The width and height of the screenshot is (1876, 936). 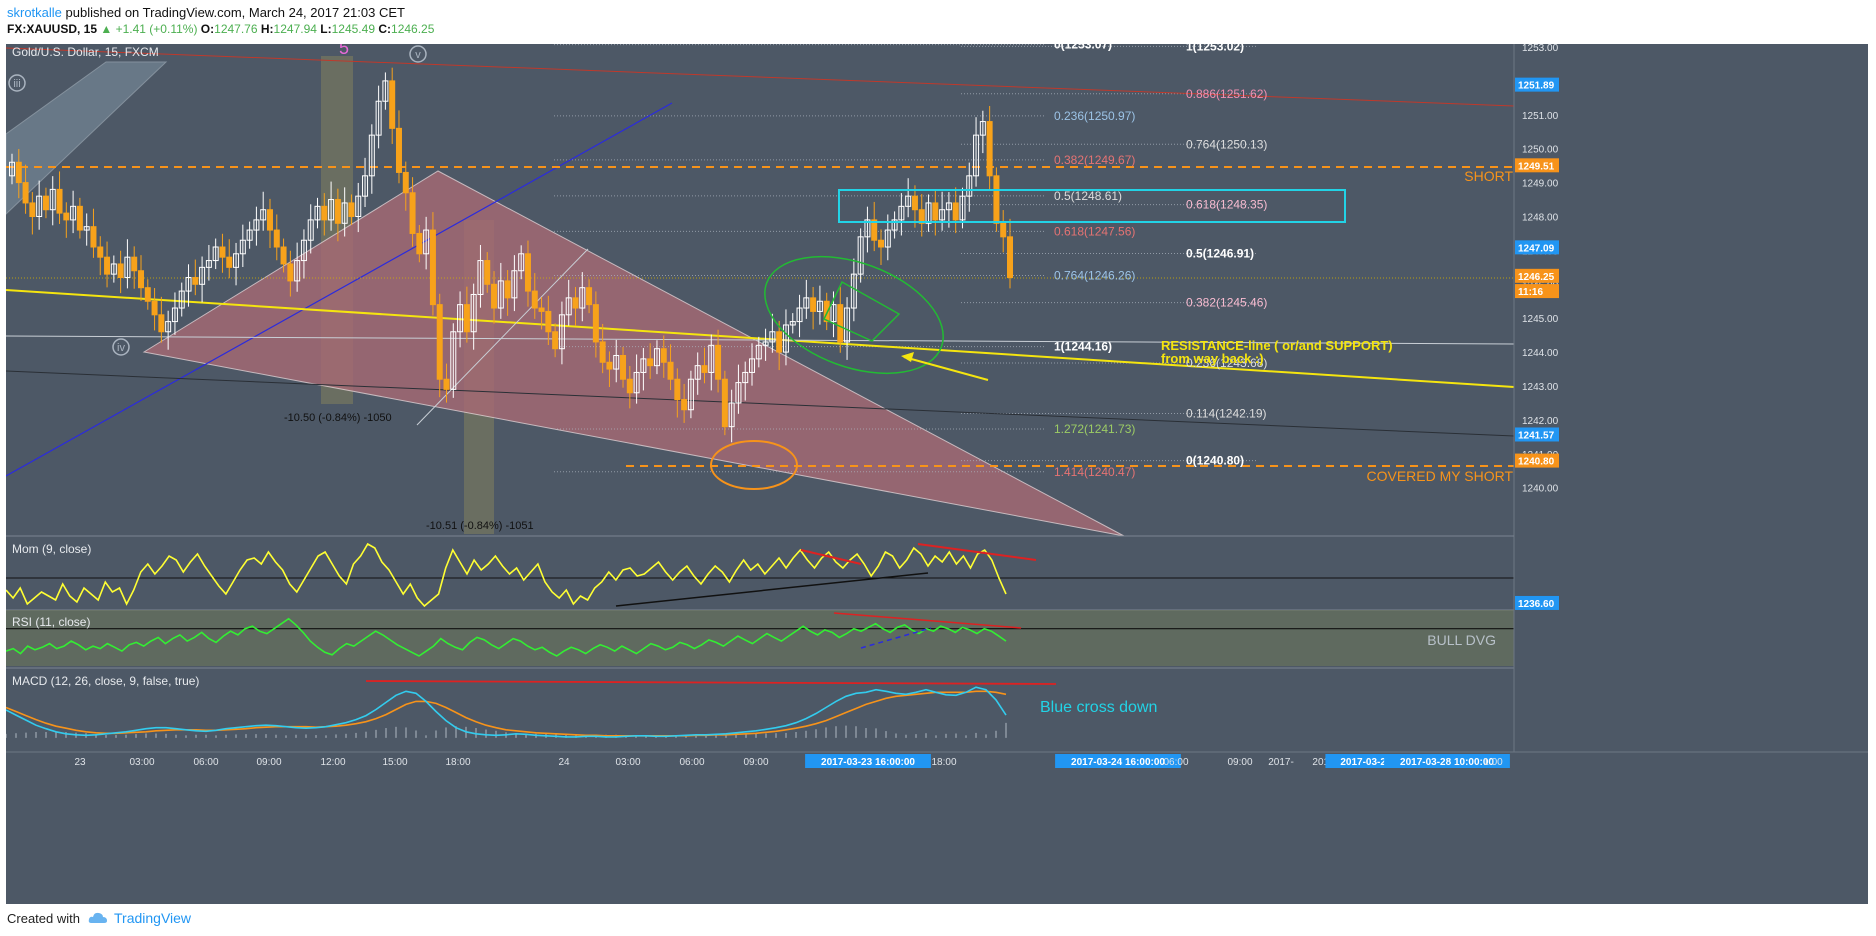 I want to click on price-tick-label: 1244.00, so click(x=1540, y=353).